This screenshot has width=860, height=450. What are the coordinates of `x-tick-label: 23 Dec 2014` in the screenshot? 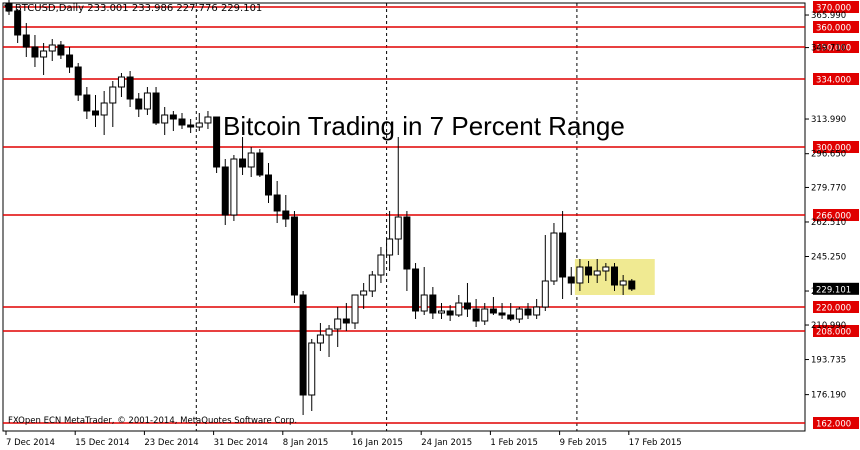 It's located at (171, 443).